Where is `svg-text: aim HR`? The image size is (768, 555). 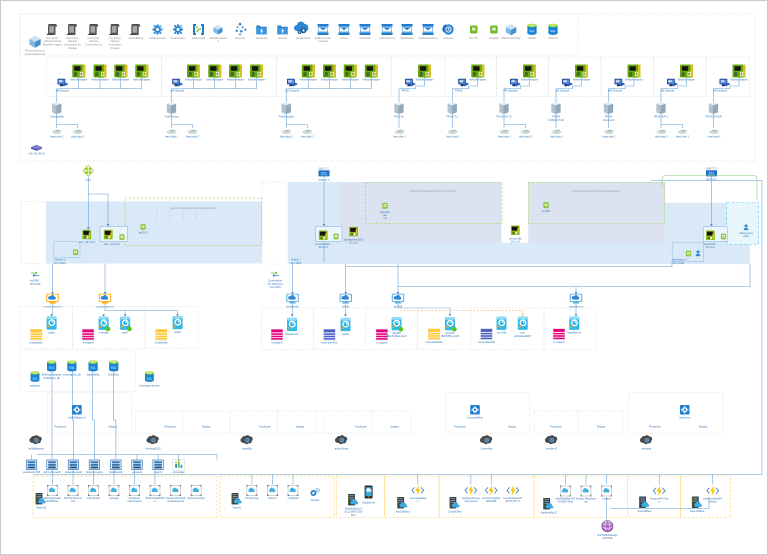
svg-text: aim HR is located at coordinates (473, 38).